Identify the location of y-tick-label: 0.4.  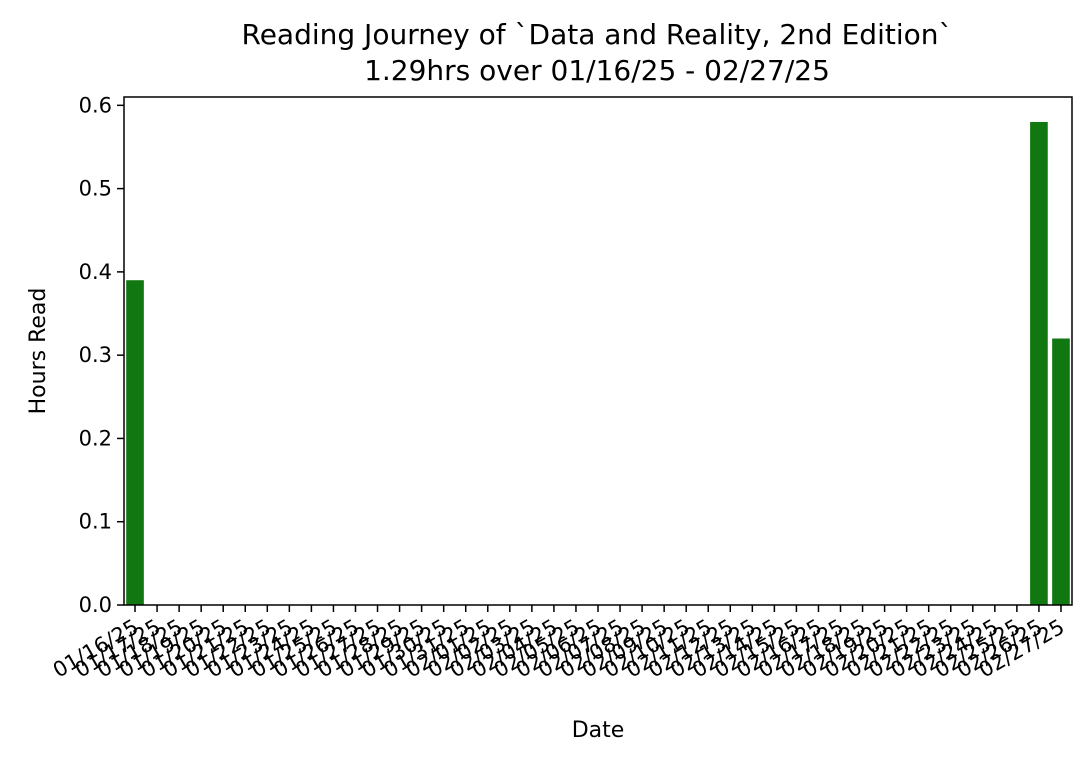
(95, 272).